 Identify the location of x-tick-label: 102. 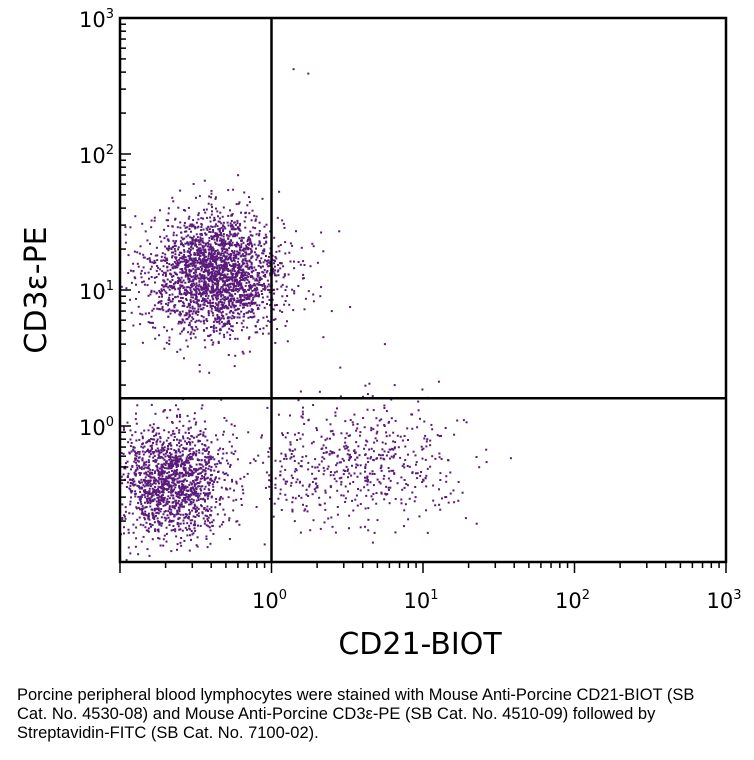
(572, 600).